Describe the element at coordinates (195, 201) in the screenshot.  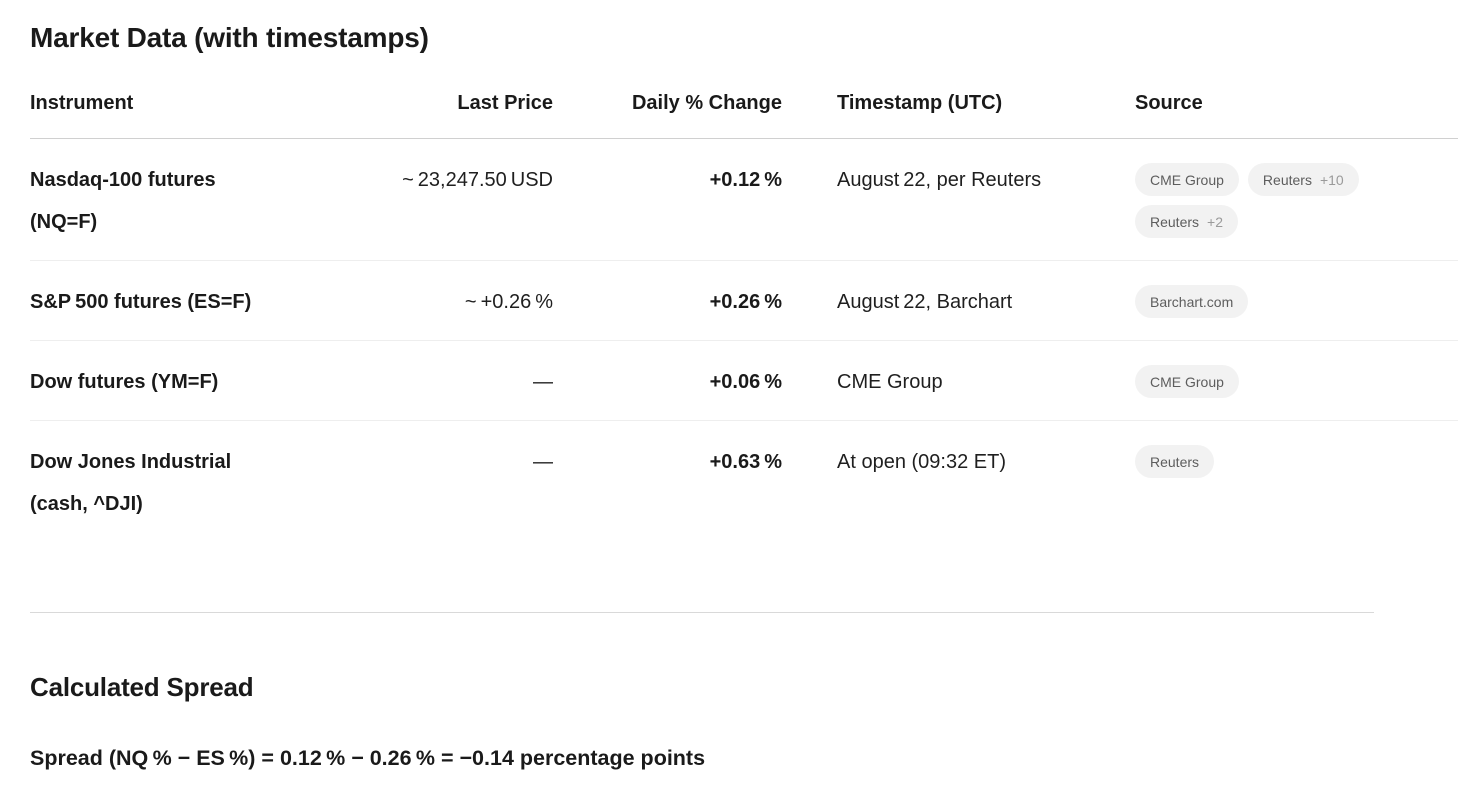
I see `instrument-cell: Nasdaq-100 futures (NQ=F)` at that location.